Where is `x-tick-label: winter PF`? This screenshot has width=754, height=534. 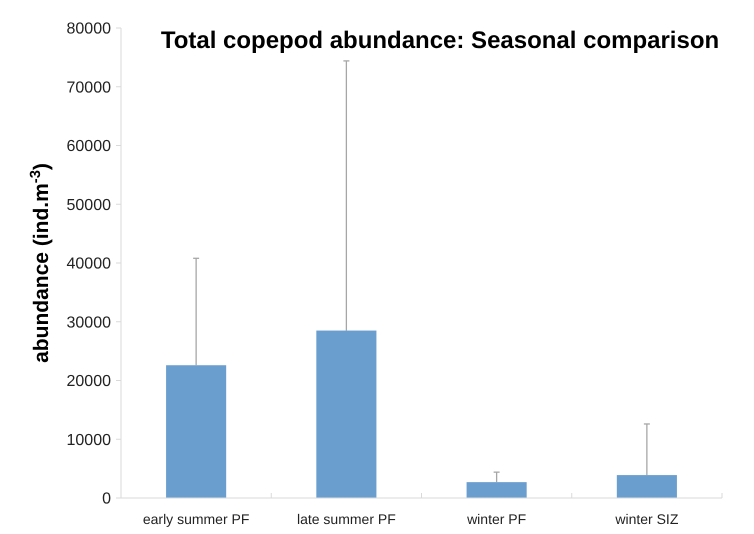
x-tick-label: winter PF is located at coordinates (496, 519).